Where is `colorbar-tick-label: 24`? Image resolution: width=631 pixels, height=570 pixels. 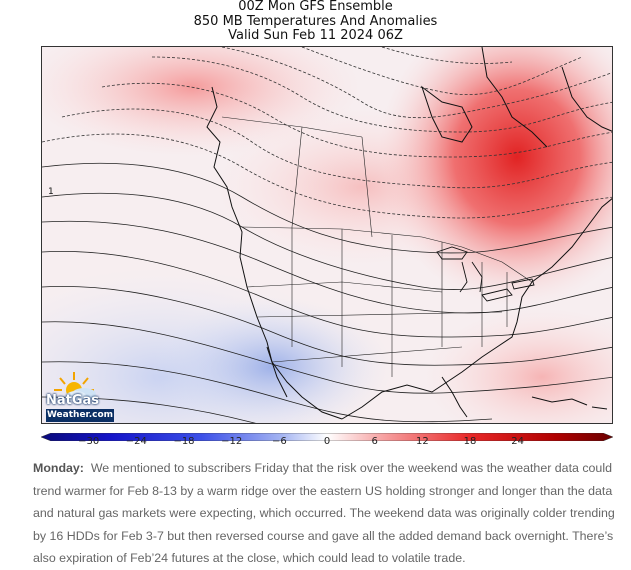 colorbar-tick-label: 24 is located at coordinates (518, 441).